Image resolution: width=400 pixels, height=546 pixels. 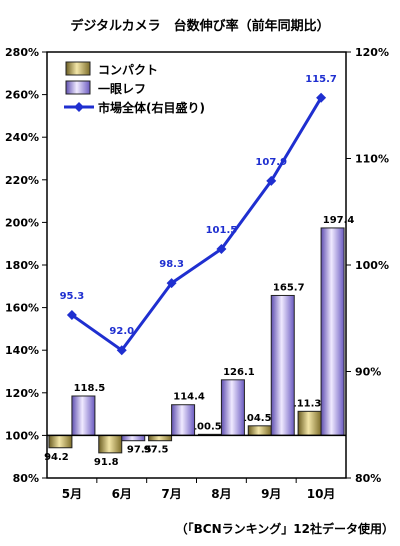 I want to click on legend-label: コンパクト, so click(x=128, y=70).